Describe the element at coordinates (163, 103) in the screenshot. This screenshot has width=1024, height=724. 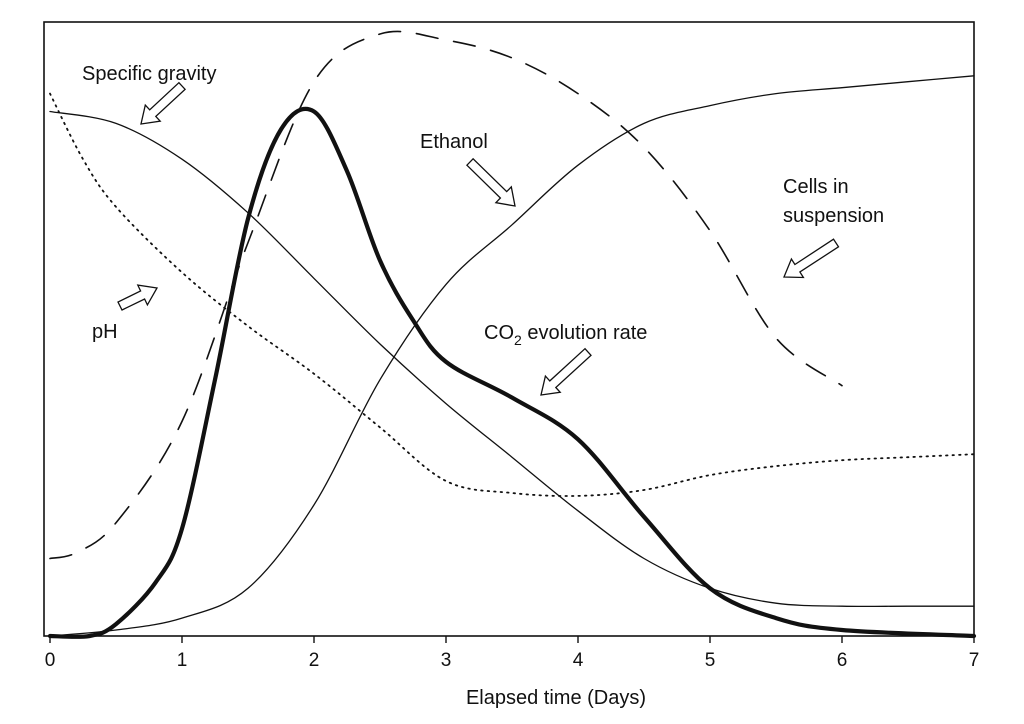
I see `specific-gravity-arrow-icon` at that location.